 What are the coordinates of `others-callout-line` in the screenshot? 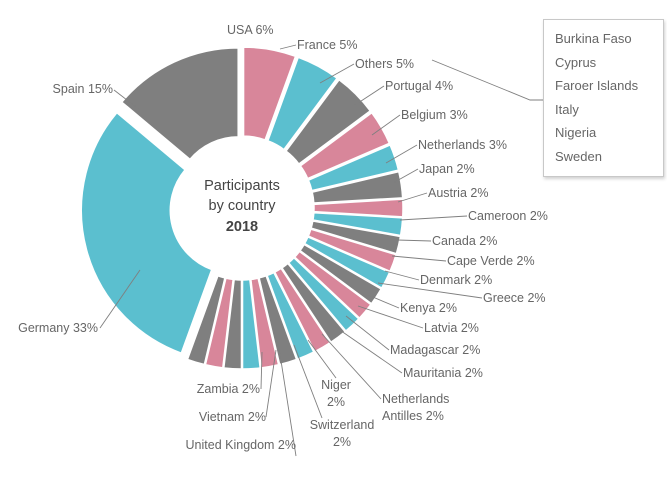 It's located at (487, 80).